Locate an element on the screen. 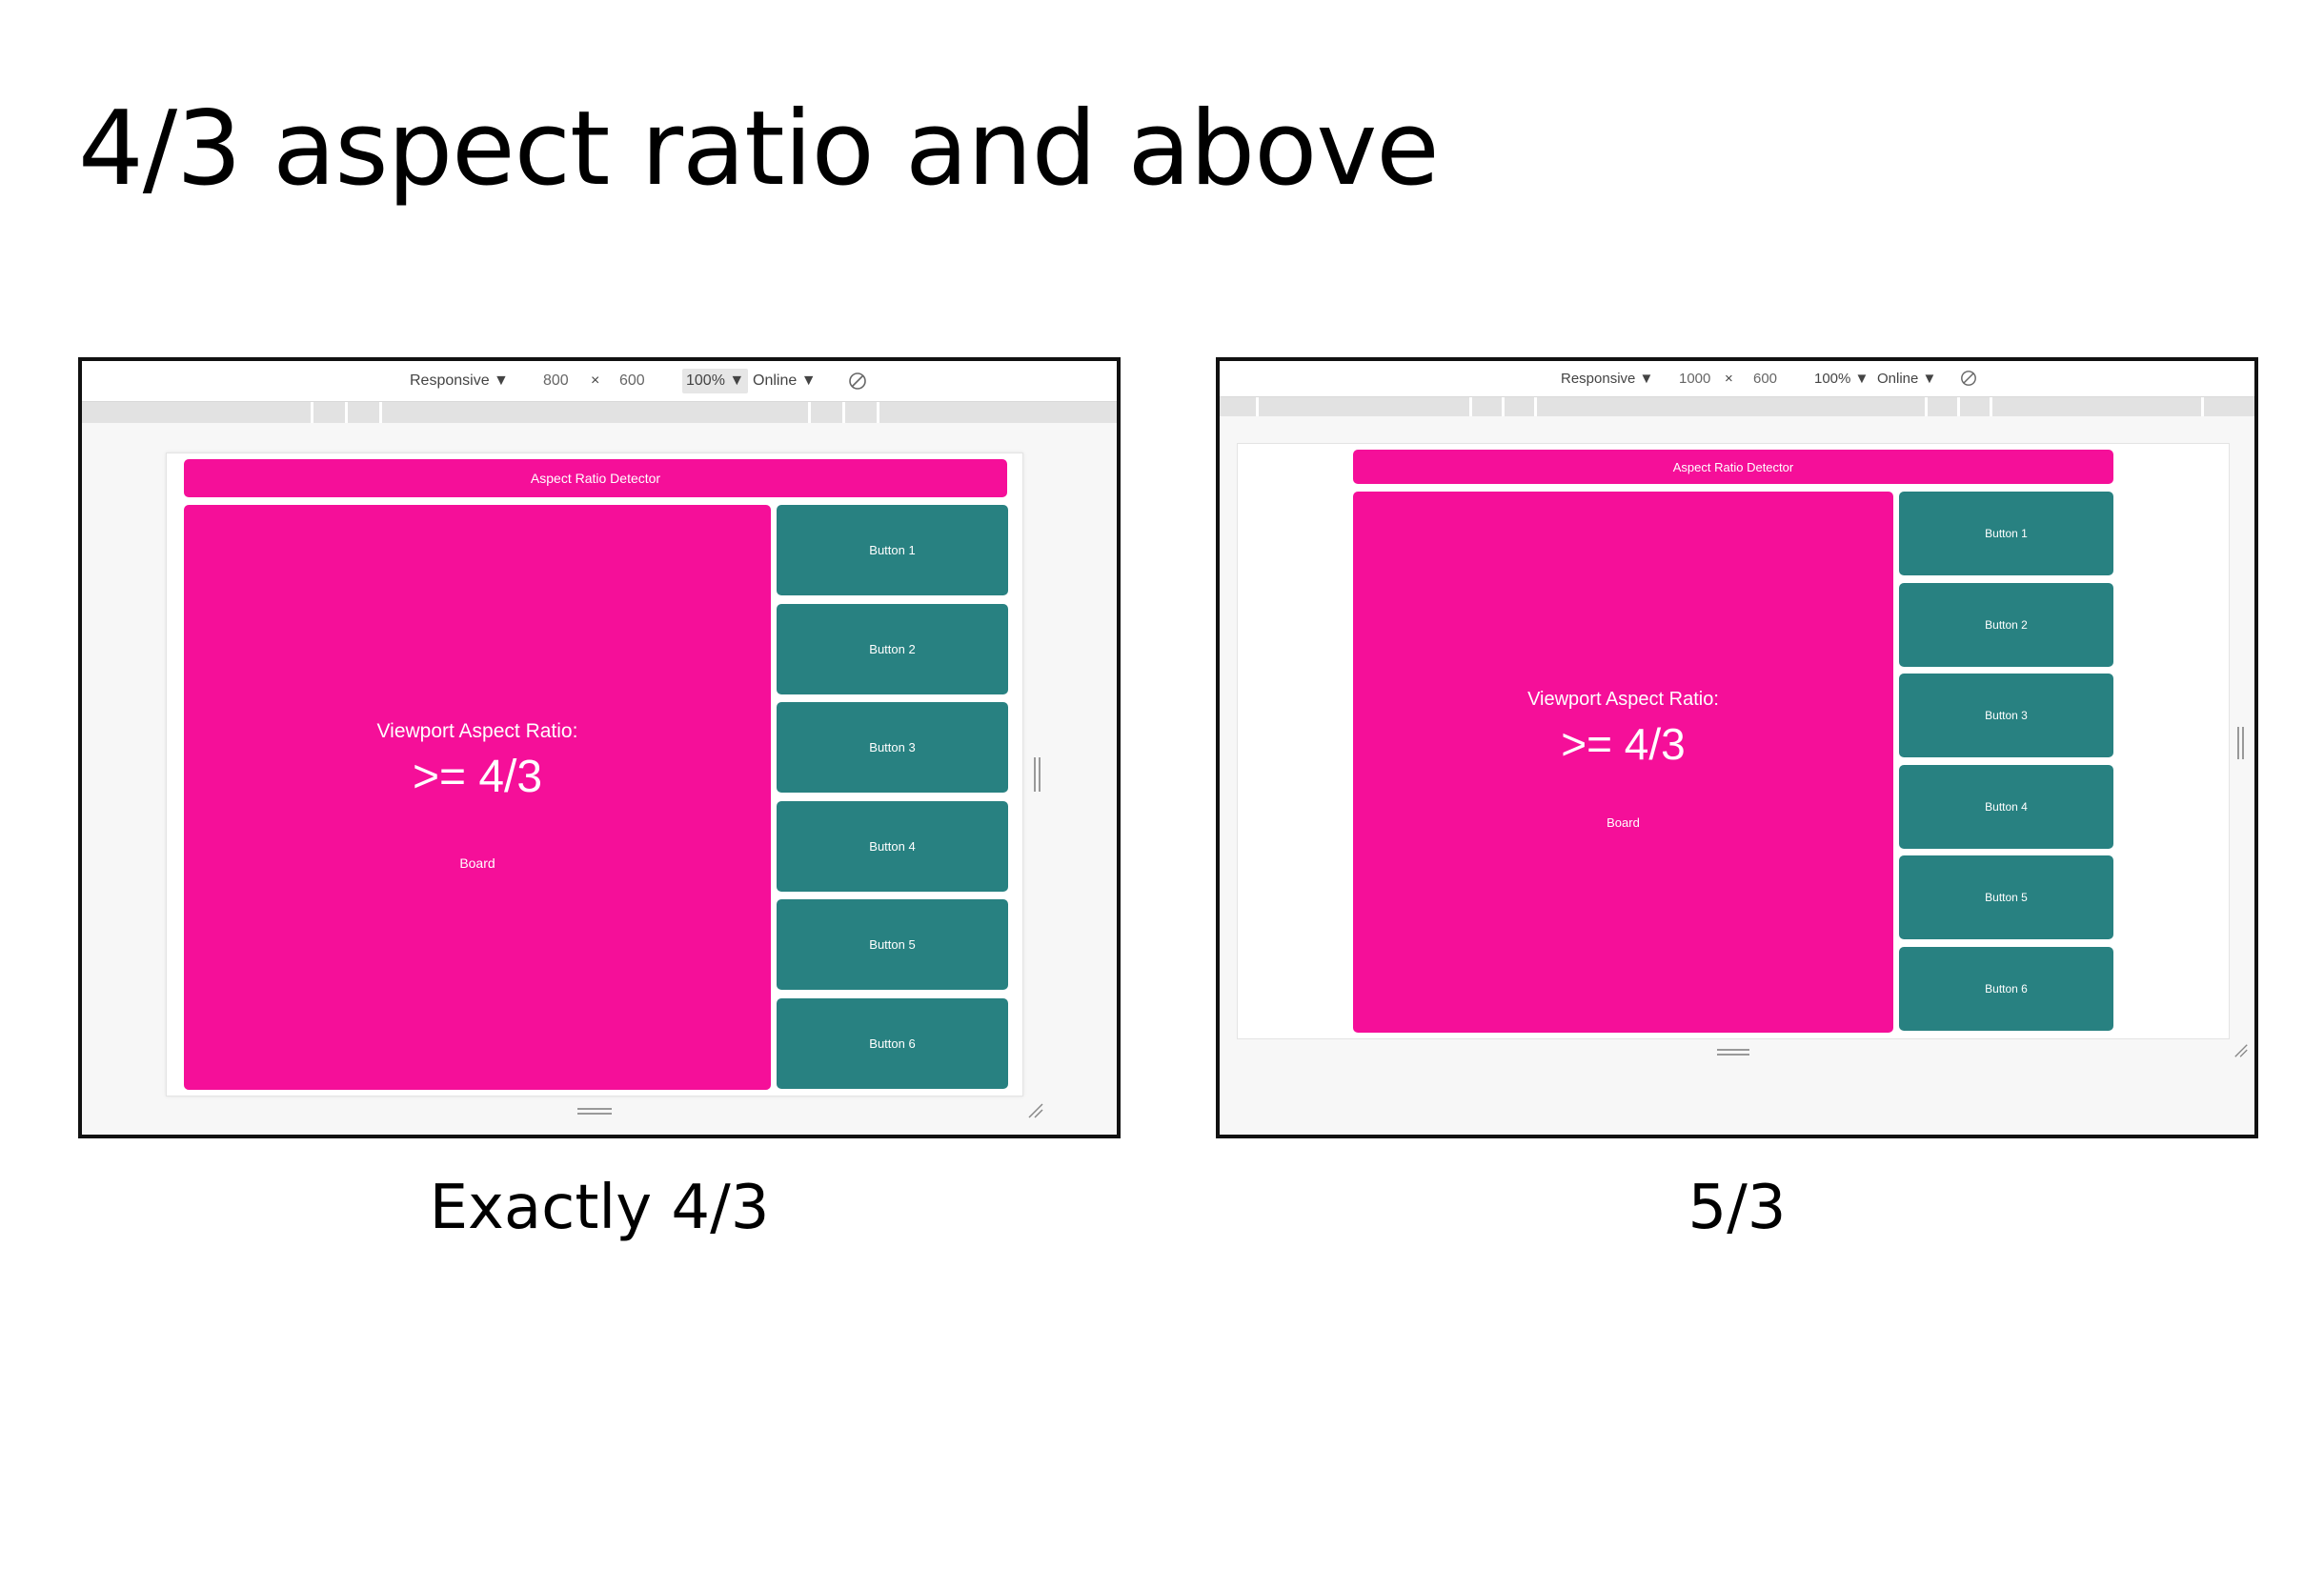 The height and width of the screenshot is (1589, 2324). devtools-toolbar: Responsive ▼ 800 × 600 100% ▼ Online ▼ is located at coordinates (599, 381).